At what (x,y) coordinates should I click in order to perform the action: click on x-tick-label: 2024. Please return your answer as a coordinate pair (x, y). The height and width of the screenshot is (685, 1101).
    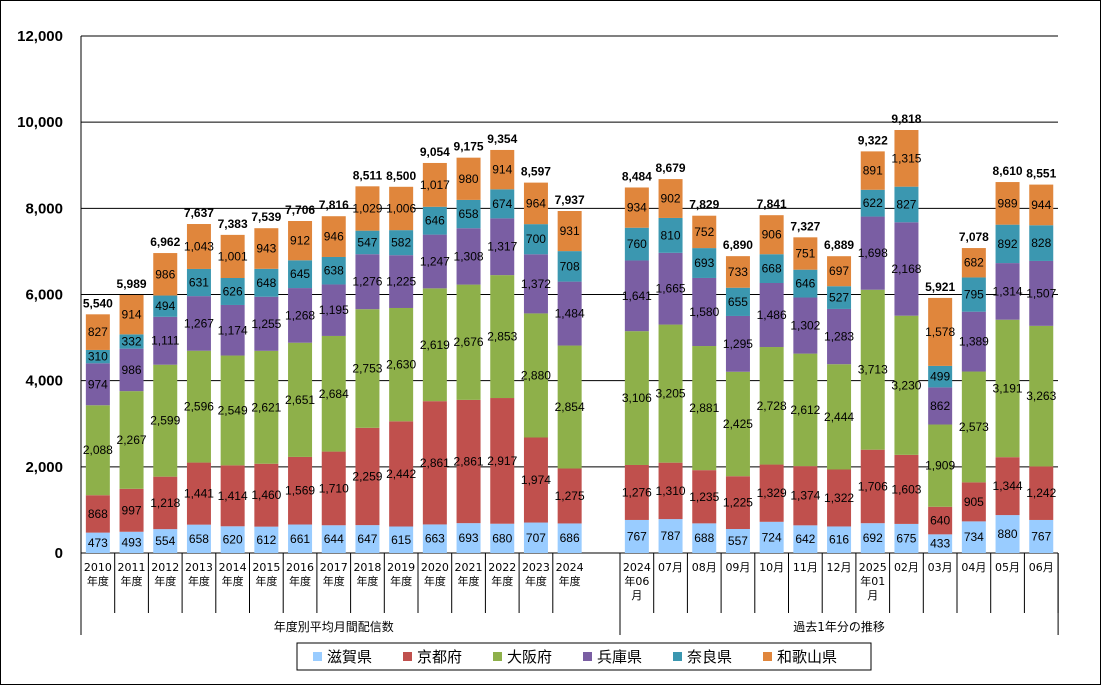
    Looking at the image, I should click on (570, 567).